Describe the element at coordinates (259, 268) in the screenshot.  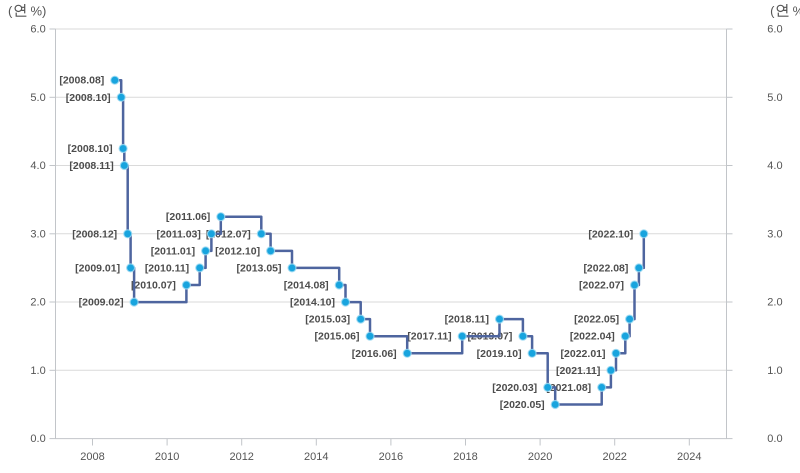
I see `svg-text: [2013.05]` at that location.